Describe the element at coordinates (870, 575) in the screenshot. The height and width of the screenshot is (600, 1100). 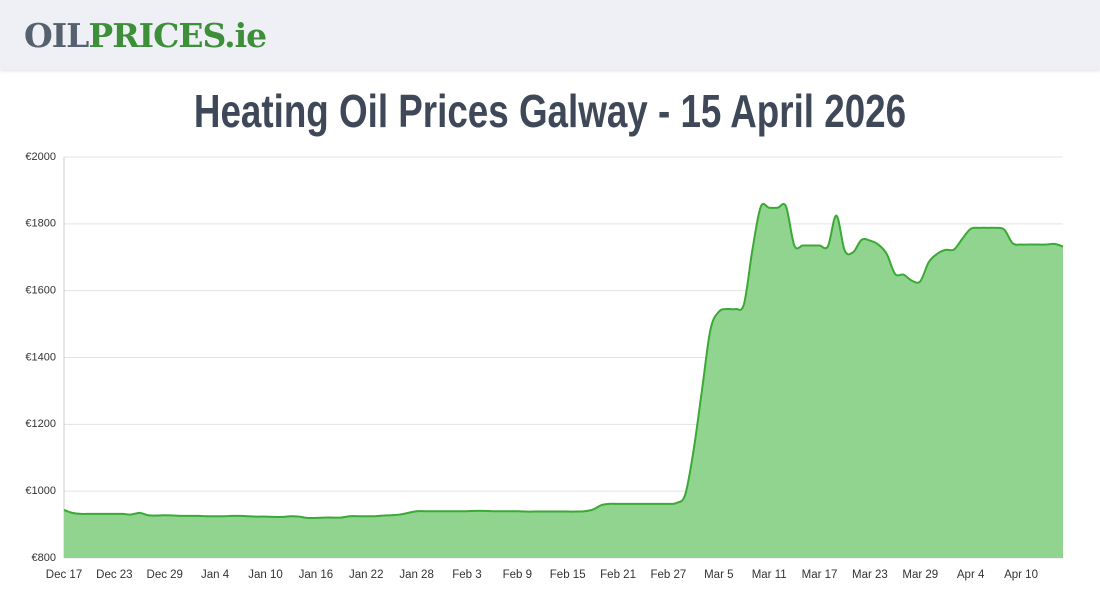
I see `x-tick-label: Mar 23` at that location.